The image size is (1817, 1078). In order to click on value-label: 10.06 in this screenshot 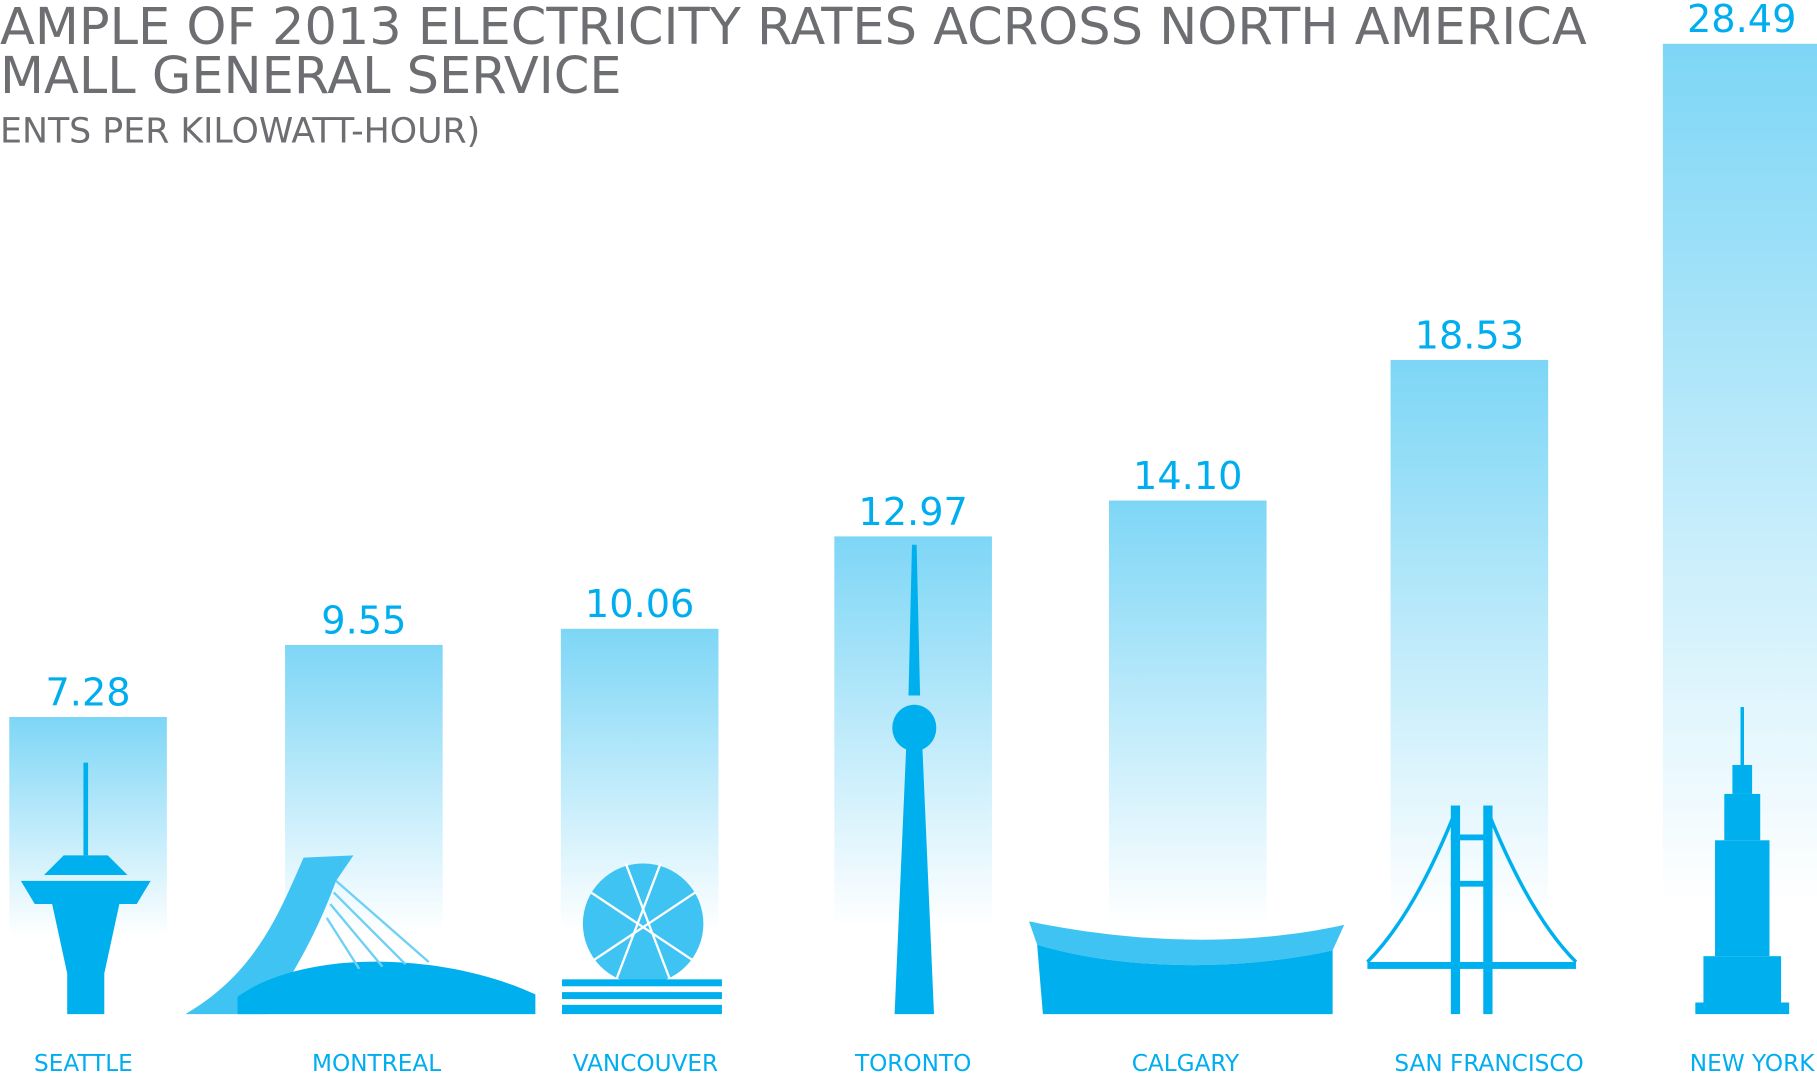, I will do `click(639, 605)`.